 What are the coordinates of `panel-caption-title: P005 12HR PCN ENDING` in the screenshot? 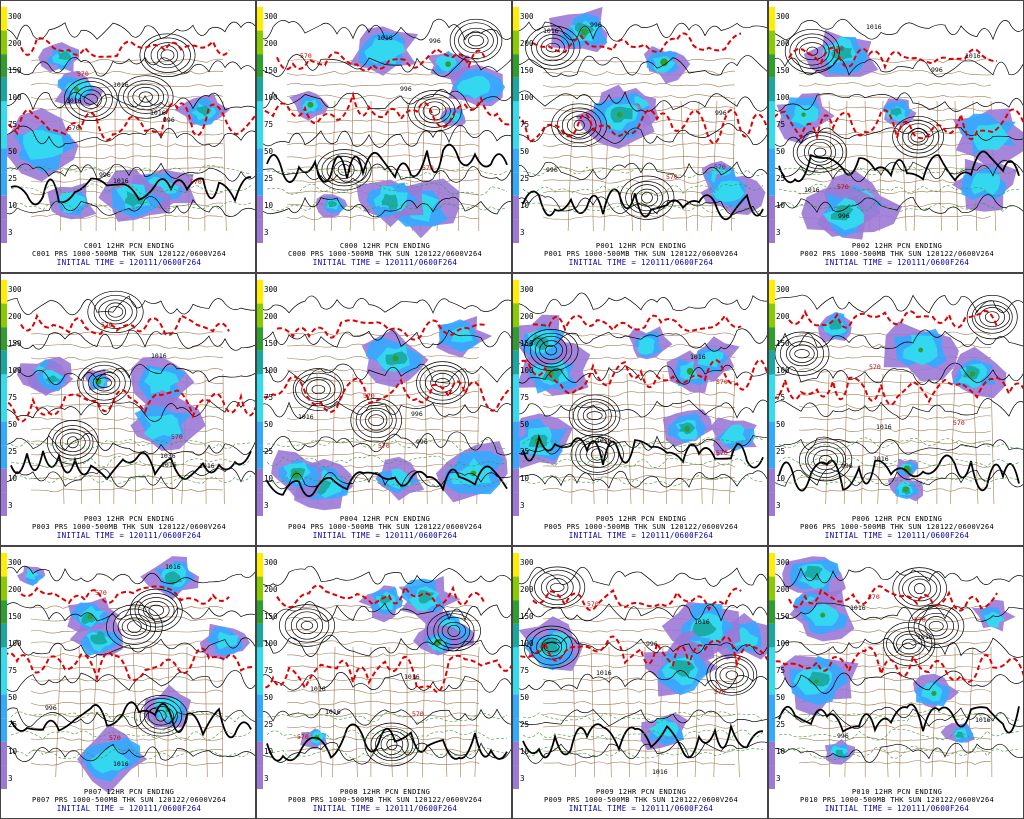 It's located at (641, 519).